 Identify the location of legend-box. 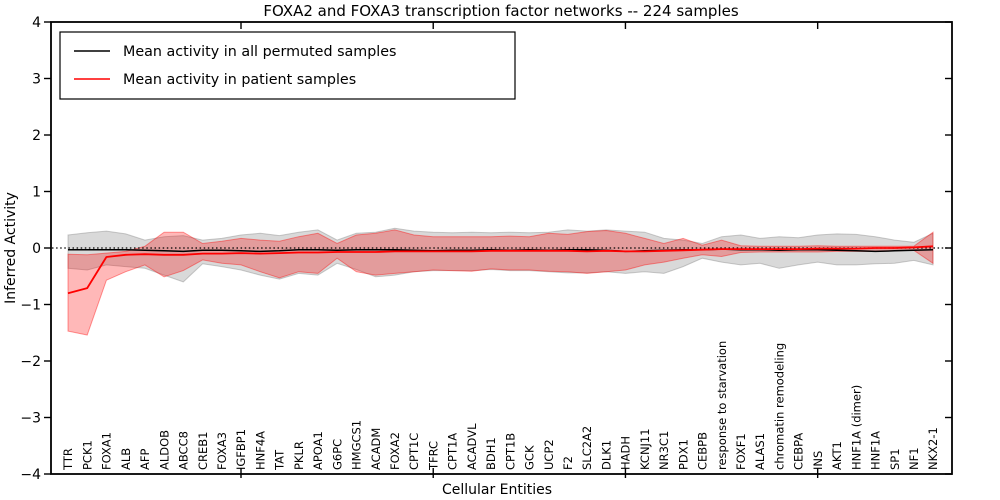
(287, 65).